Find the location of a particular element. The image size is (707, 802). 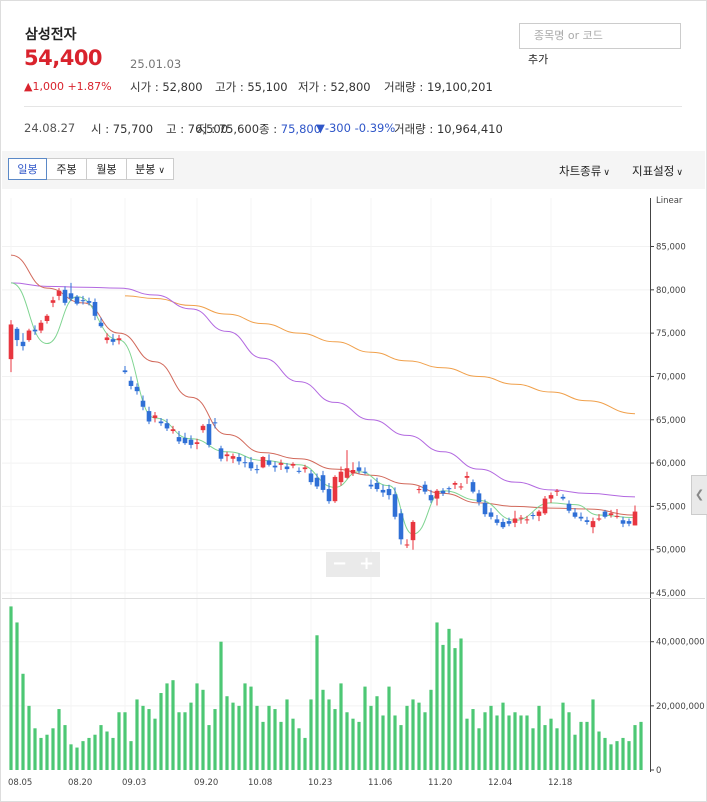

current-price: 54,400 is located at coordinates (63, 58).